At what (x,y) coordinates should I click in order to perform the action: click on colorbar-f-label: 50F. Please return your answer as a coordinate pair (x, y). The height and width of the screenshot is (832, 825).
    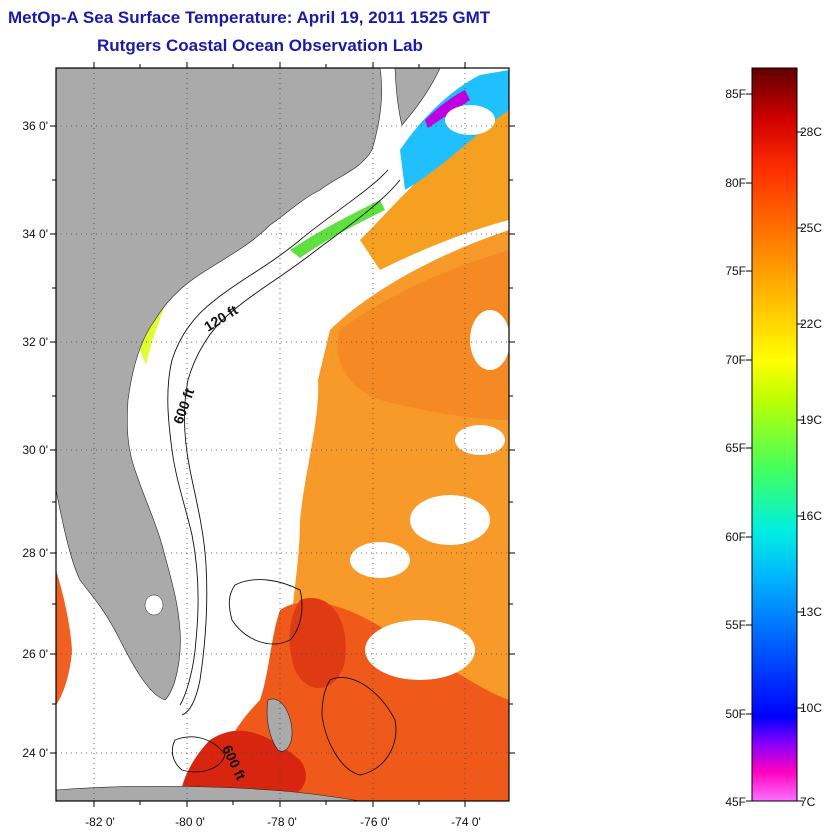
    Looking at the image, I should click on (735, 714).